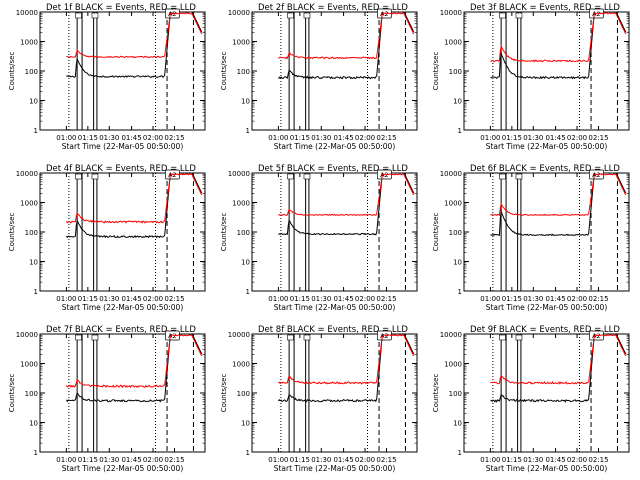 This screenshot has width=640, height=480. Describe the element at coordinates (121, 8) in the screenshot. I see `panel-title: Det 1f BLACK = Events, RED = LLD` at that location.